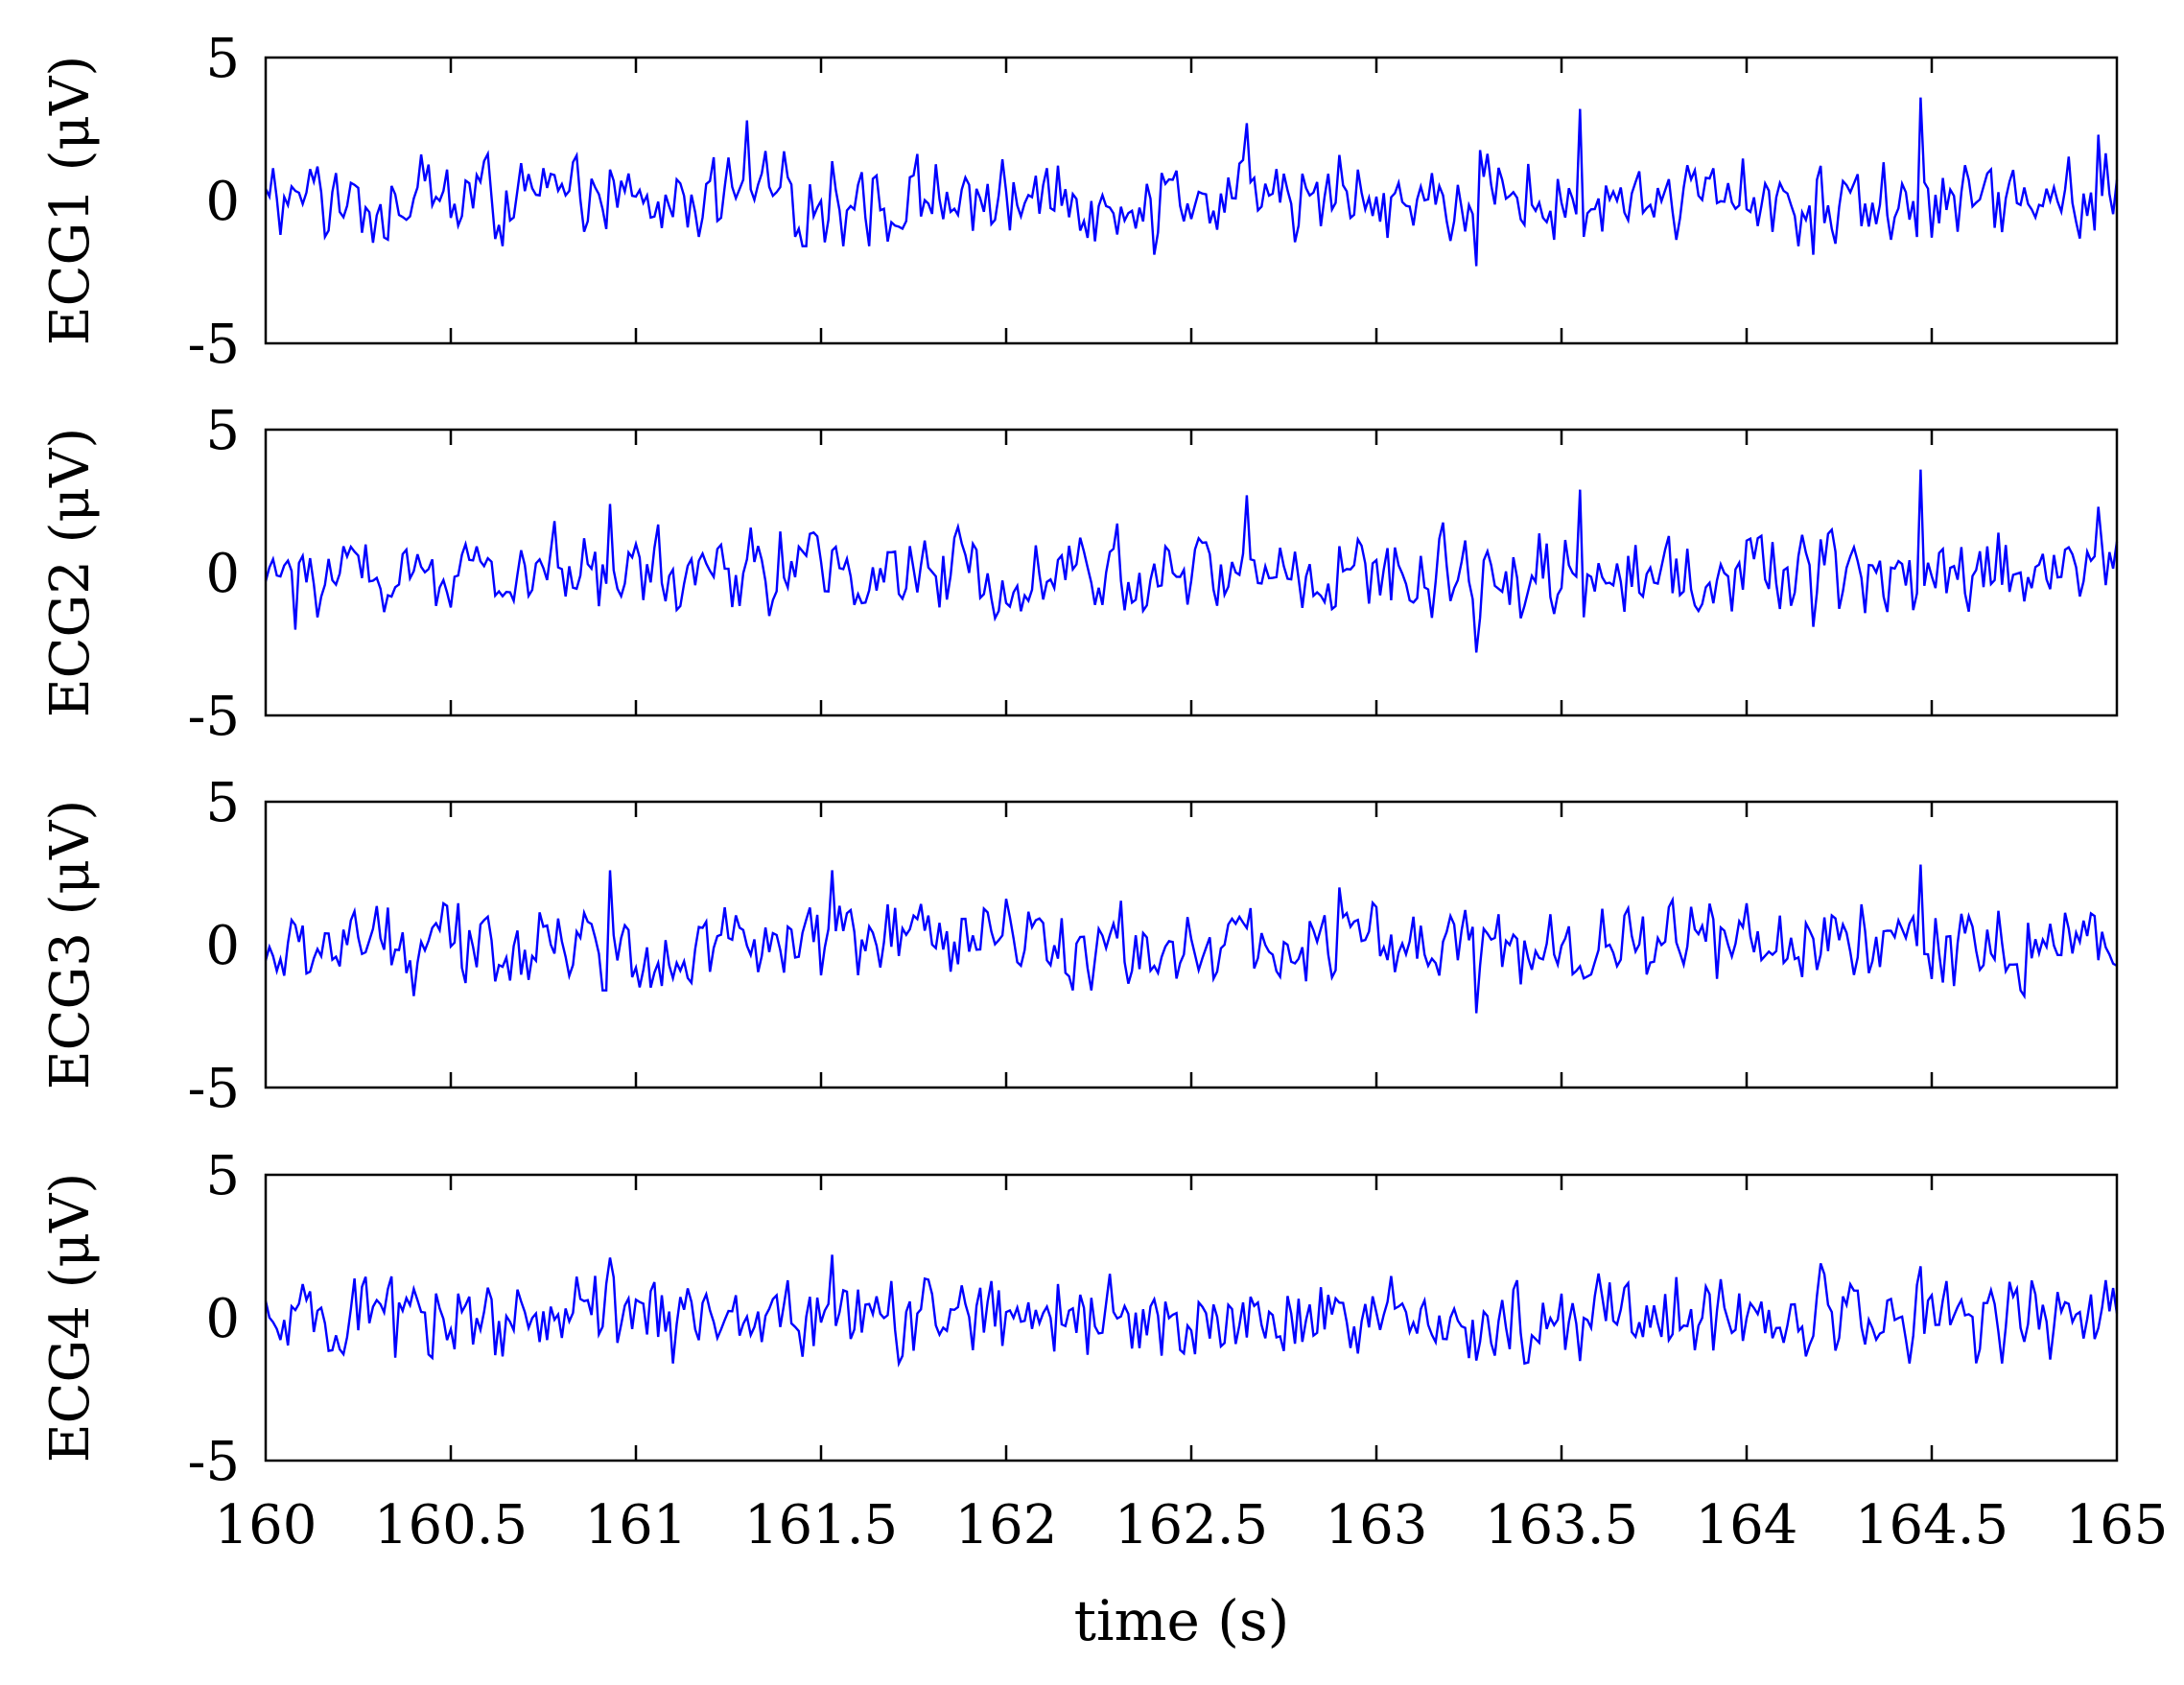  Describe the element at coordinates (70, 572) in the screenshot. I see `y-axis-label-2: ECG2 (μV)` at that location.